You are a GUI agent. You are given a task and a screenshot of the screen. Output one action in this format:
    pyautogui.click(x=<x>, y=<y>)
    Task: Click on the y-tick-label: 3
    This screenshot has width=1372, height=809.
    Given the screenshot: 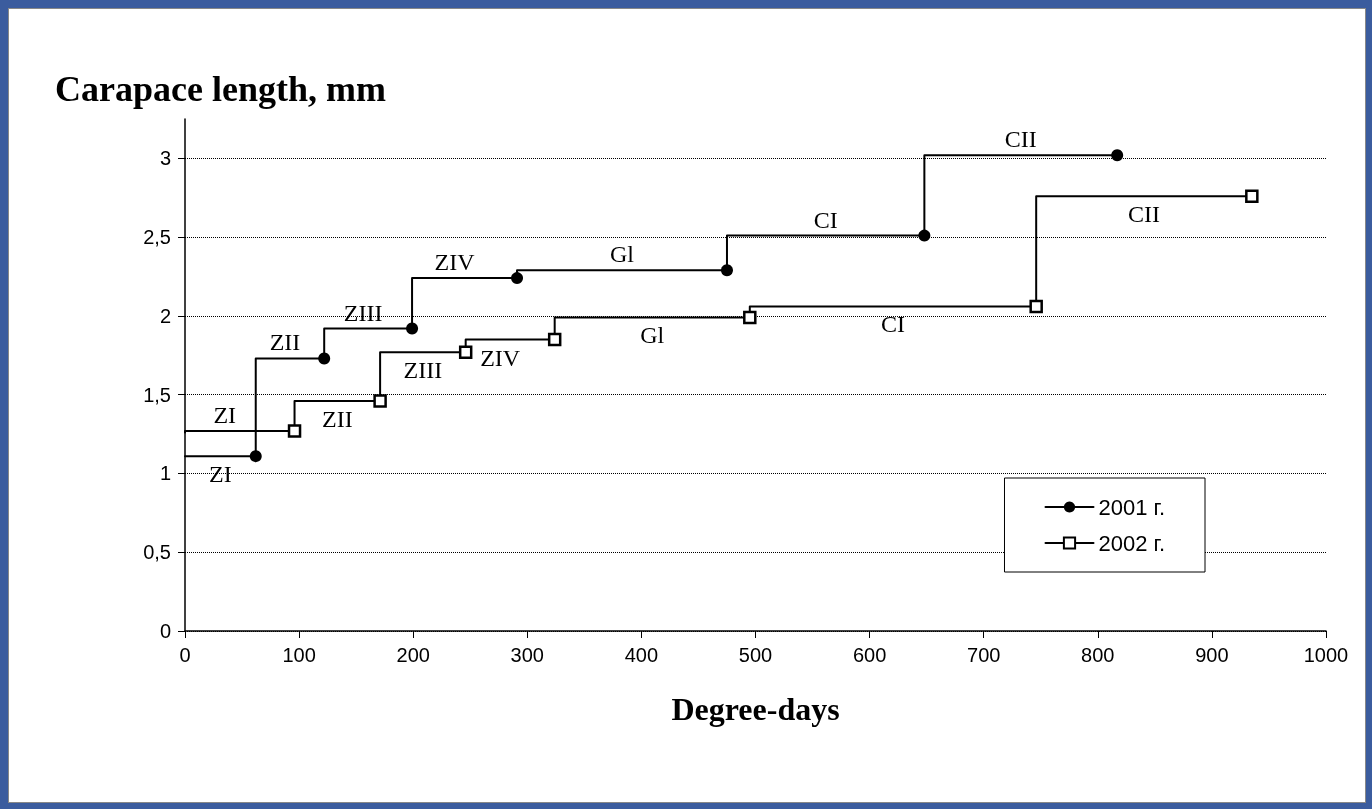 What is the action you would take?
    pyautogui.click(x=165, y=158)
    